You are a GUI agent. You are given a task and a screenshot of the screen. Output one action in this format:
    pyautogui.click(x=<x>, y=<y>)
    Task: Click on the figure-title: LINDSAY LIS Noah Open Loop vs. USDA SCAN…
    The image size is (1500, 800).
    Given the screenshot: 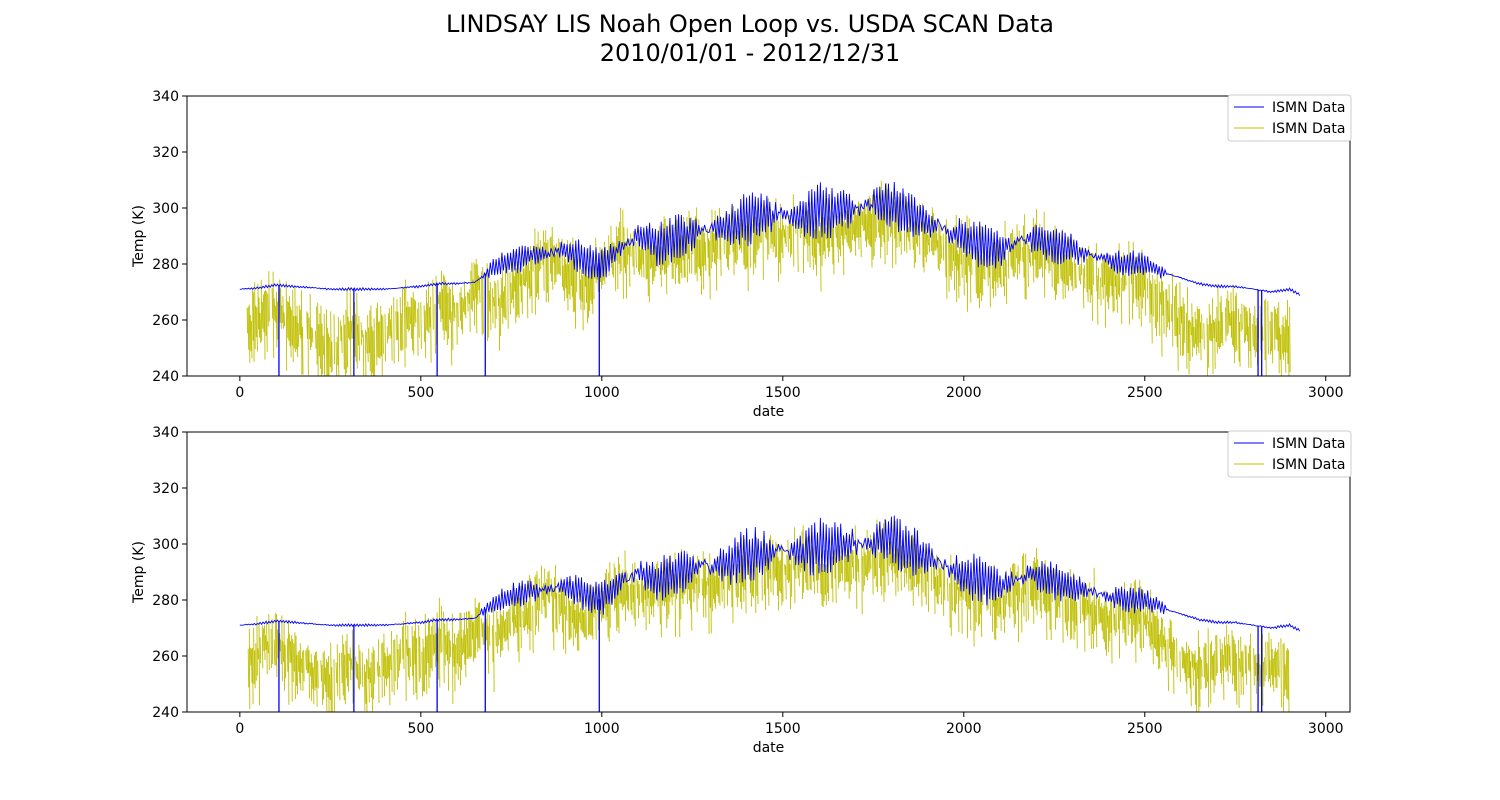 What is the action you would take?
    pyautogui.click(x=750, y=39)
    